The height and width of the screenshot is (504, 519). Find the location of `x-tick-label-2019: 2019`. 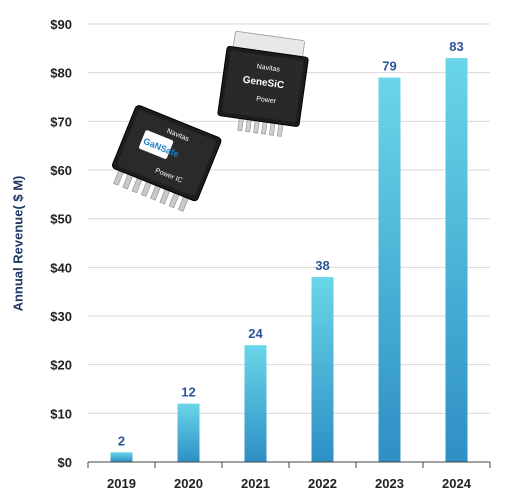

x-tick-label-2019: 2019 is located at coordinates (121, 483).